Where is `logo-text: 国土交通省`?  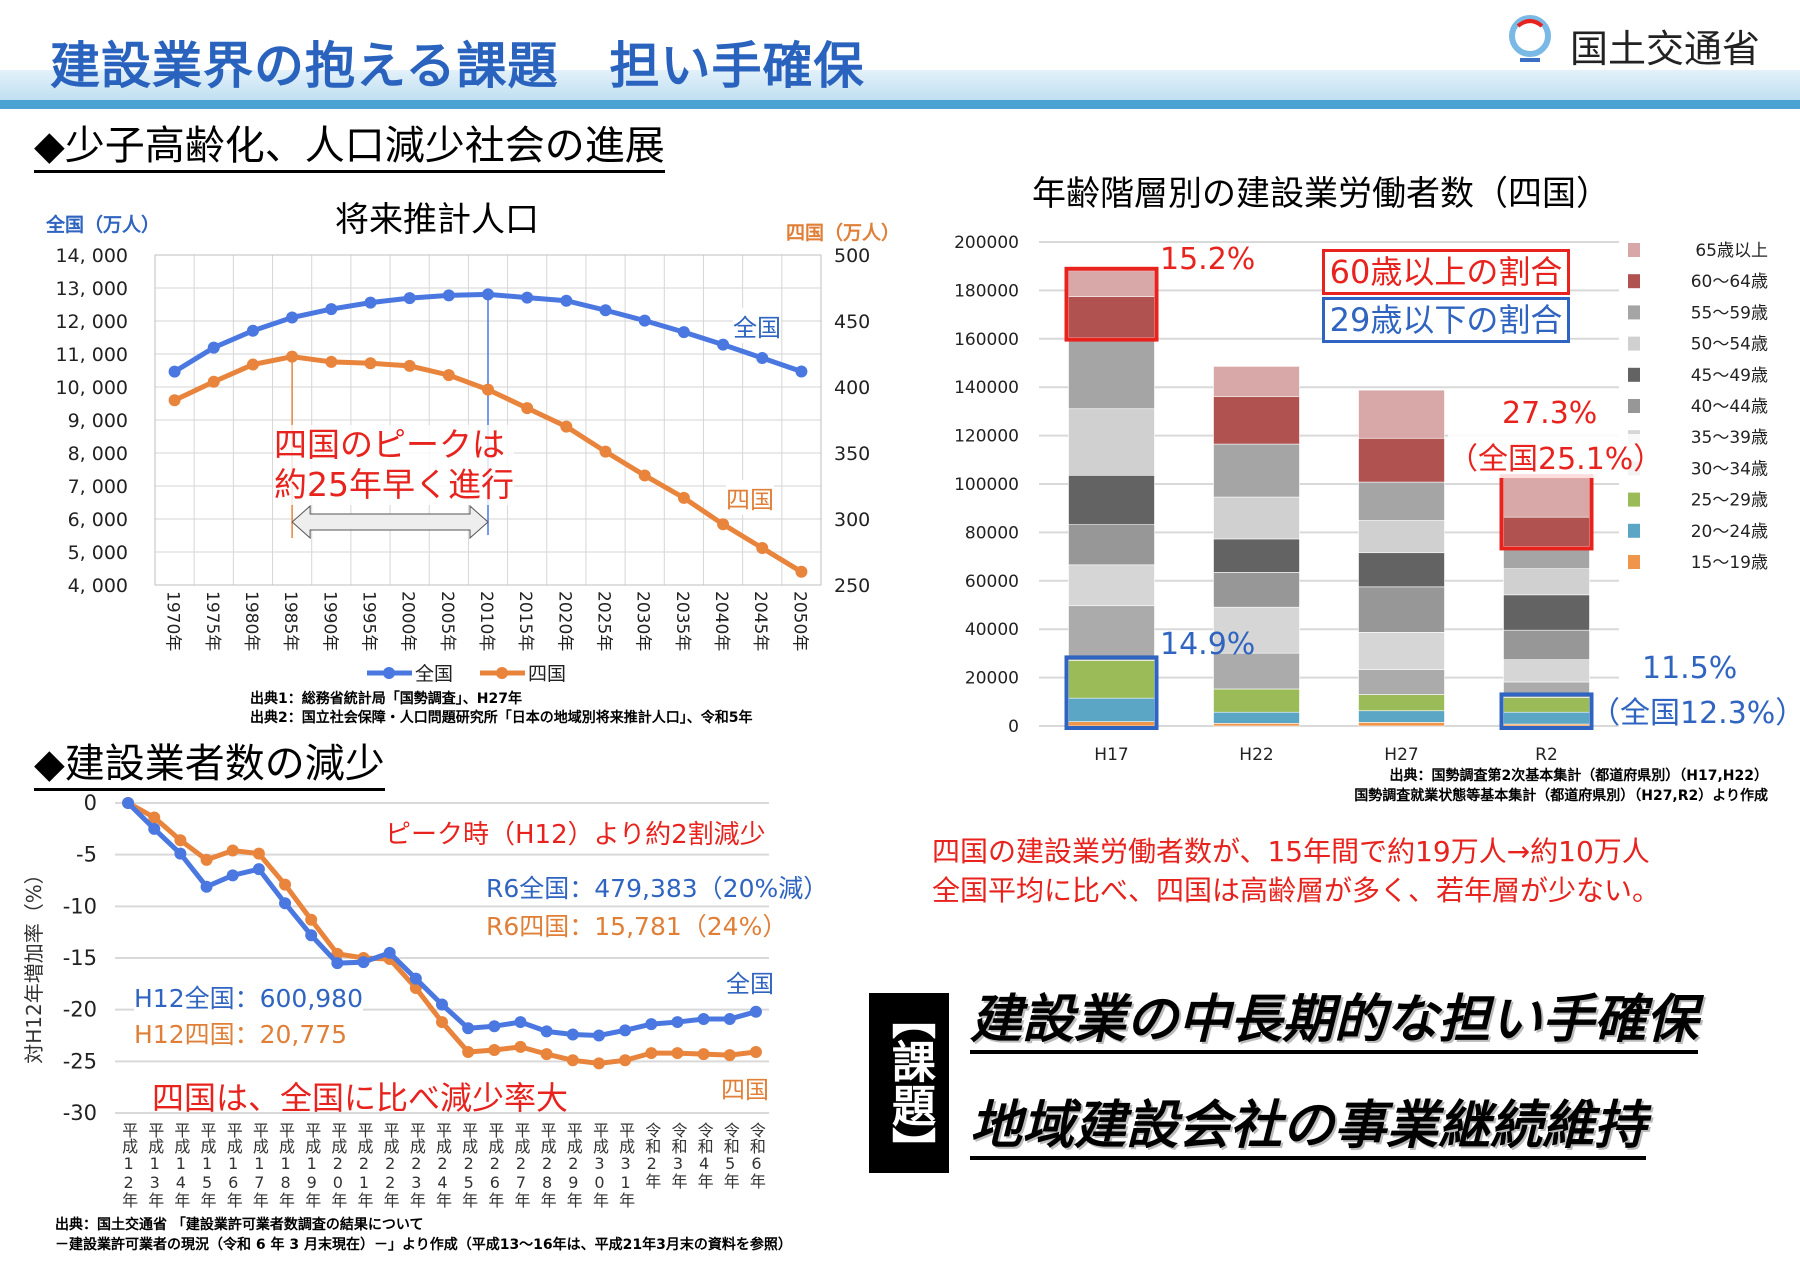 logo-text: 国土交通省 is located at coordinates (1665, 49).